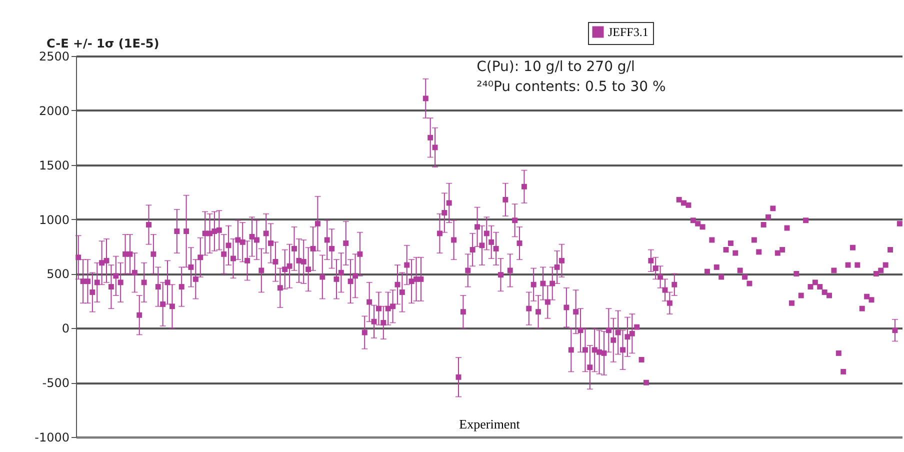 This screenshot has width=904, height=452. I want to click on y-tick-label: 2500, so click(54, 57).